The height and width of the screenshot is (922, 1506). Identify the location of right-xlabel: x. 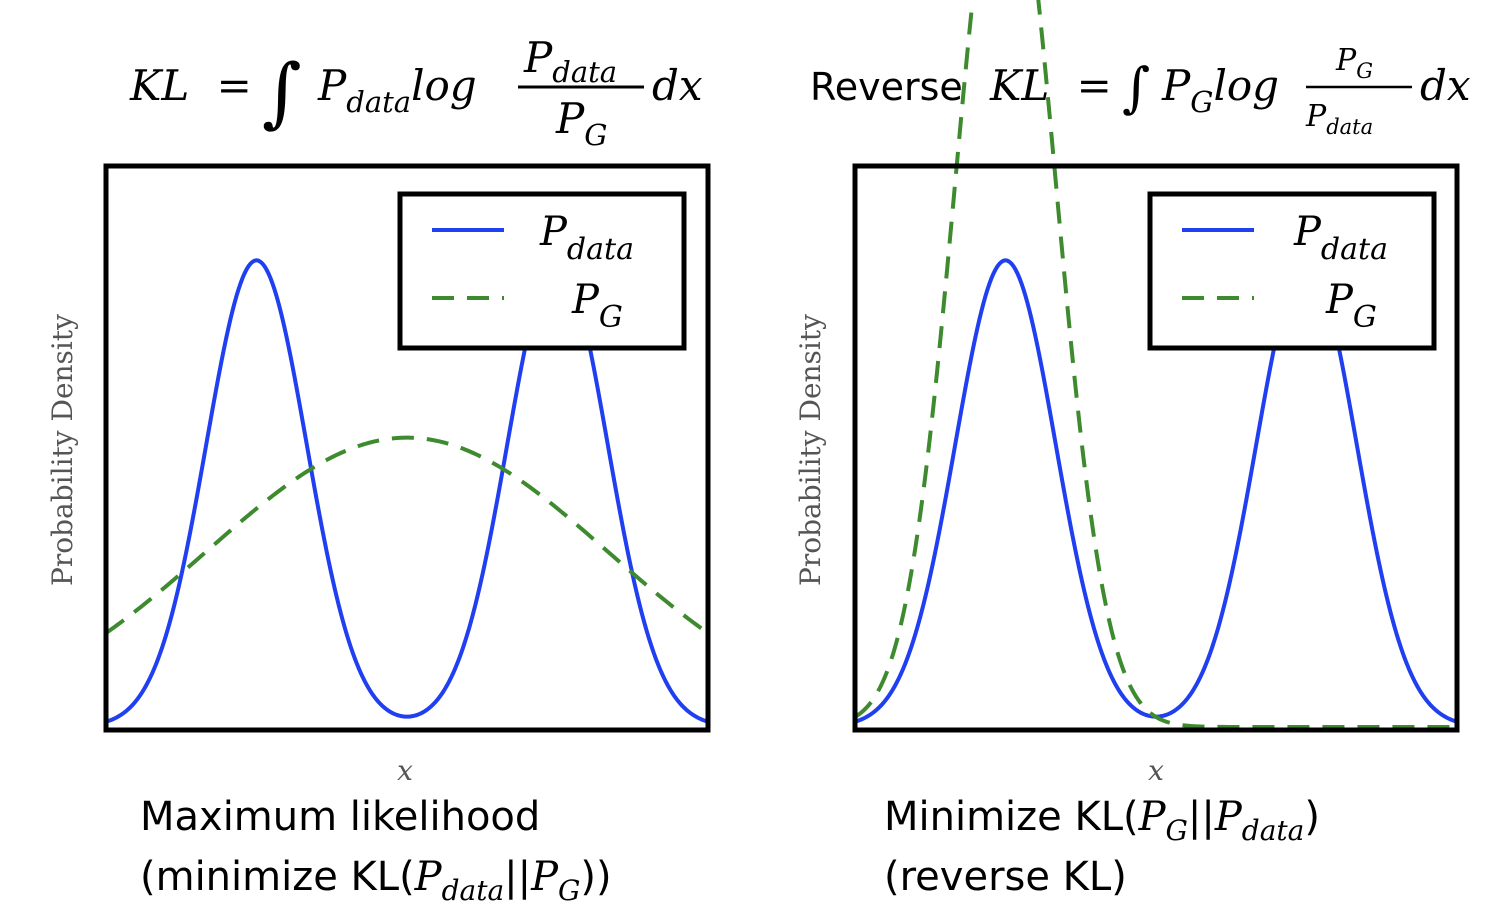
(1156, 770).